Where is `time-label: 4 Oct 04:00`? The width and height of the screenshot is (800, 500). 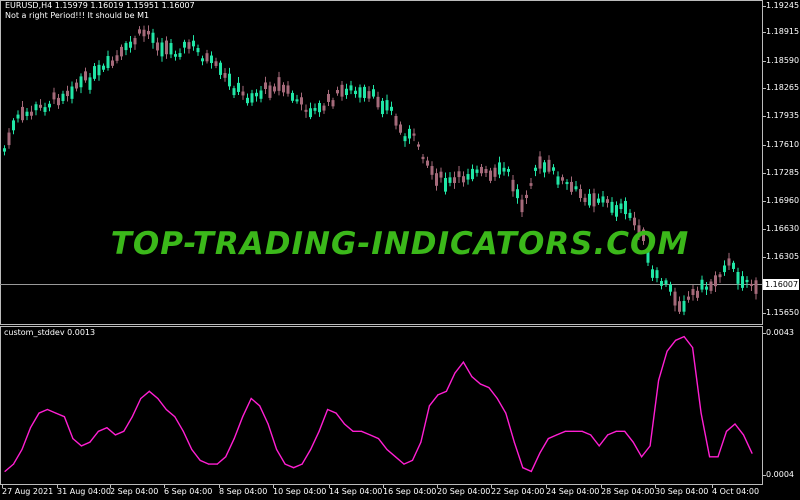
time-label: 4 Oct 04:00 is located at coordinates (736, 491).